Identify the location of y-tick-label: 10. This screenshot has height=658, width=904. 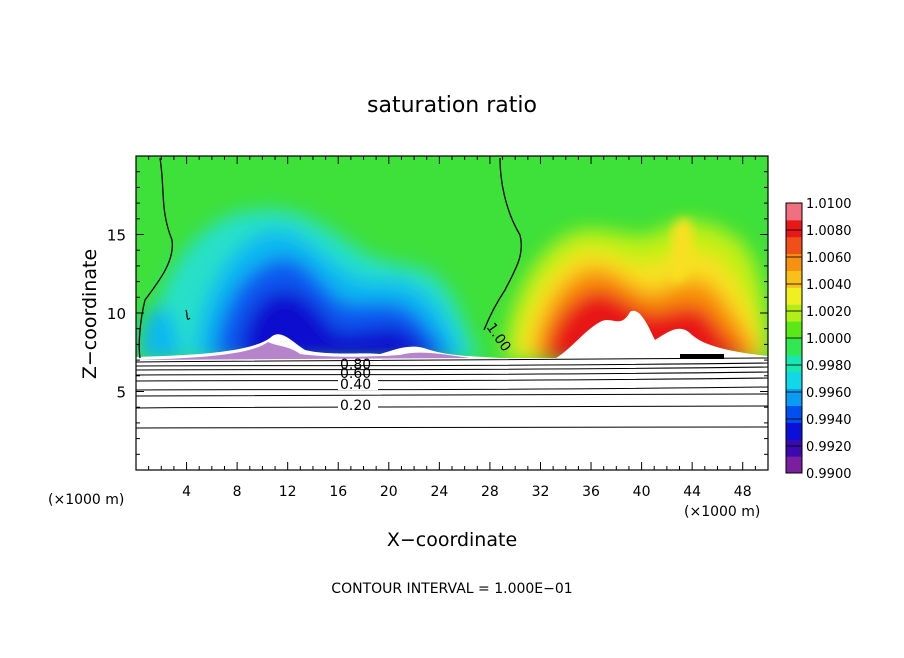
(116, 314).